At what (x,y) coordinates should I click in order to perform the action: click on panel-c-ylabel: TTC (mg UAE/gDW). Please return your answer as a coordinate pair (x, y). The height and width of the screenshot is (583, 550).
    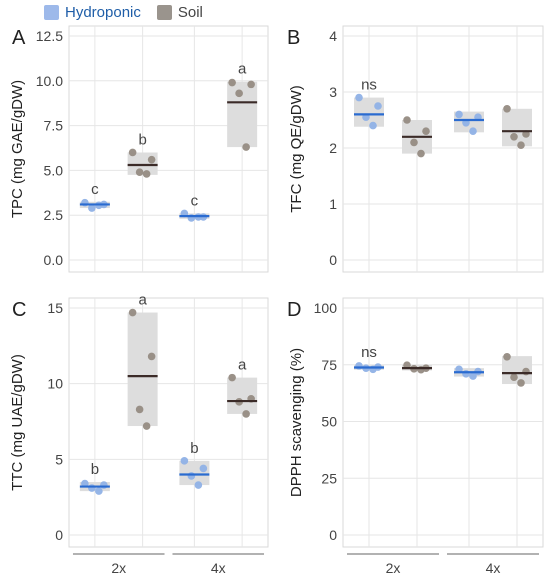
    Looking at the image, I should click on (17, 422).